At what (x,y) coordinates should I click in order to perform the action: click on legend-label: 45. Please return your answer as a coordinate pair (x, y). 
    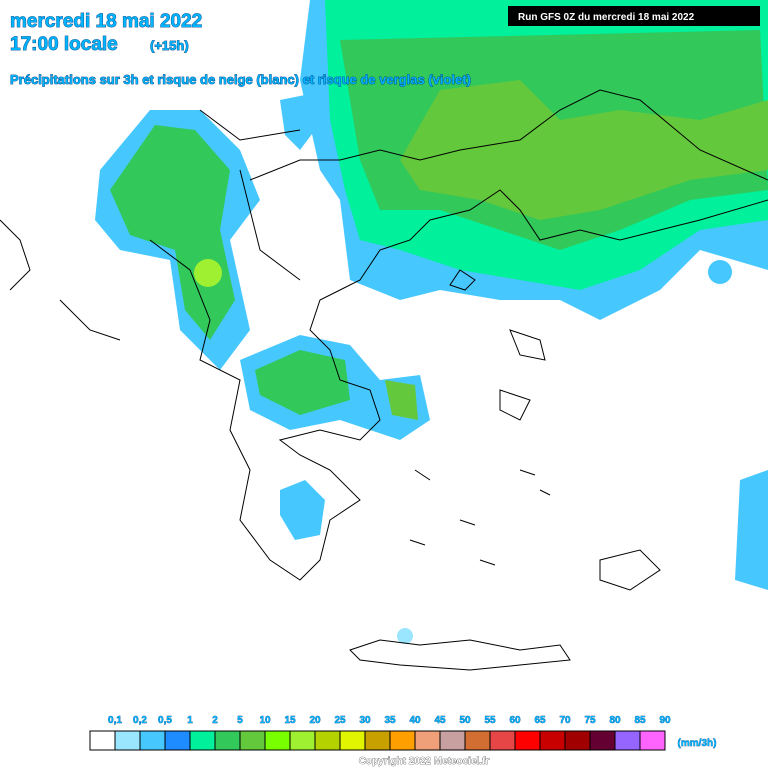
    Looking at the image, I should click on (440, 720).